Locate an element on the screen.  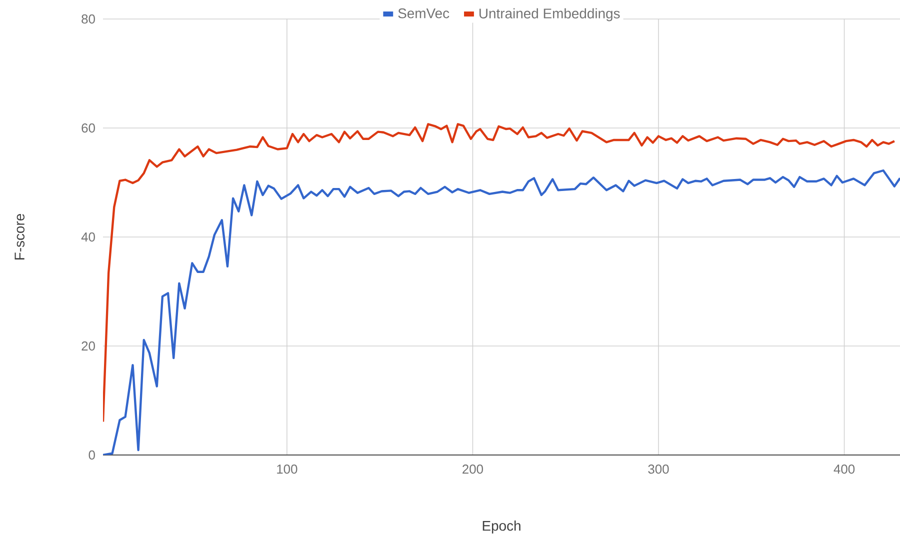
x-tick-label: 300 is located at coordinates (658, 469).